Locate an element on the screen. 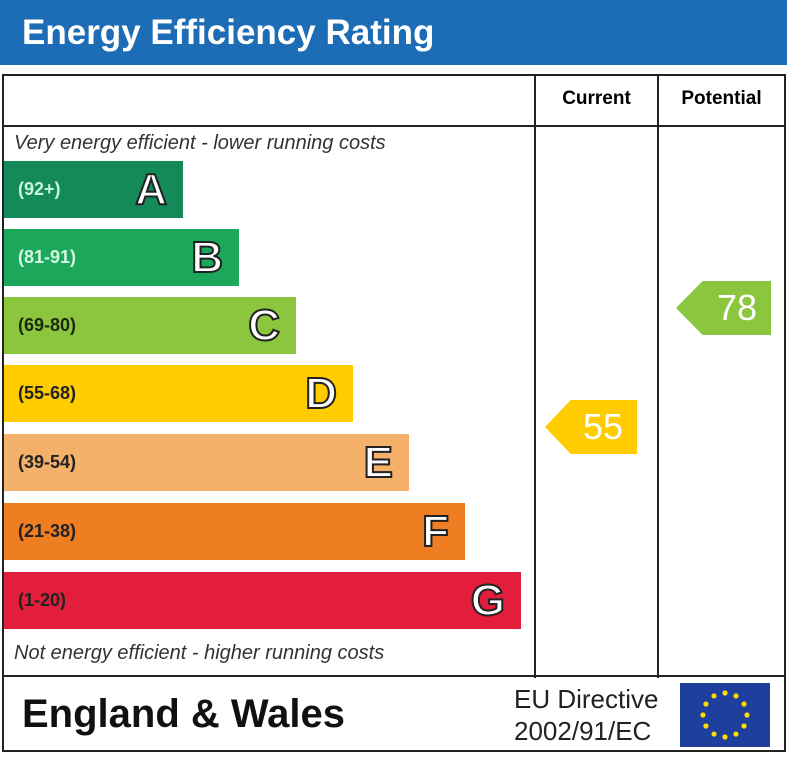 This screenshot has height=765, width=800. directive-line2: 2002/91/EC is located at coordinates (583, 731).